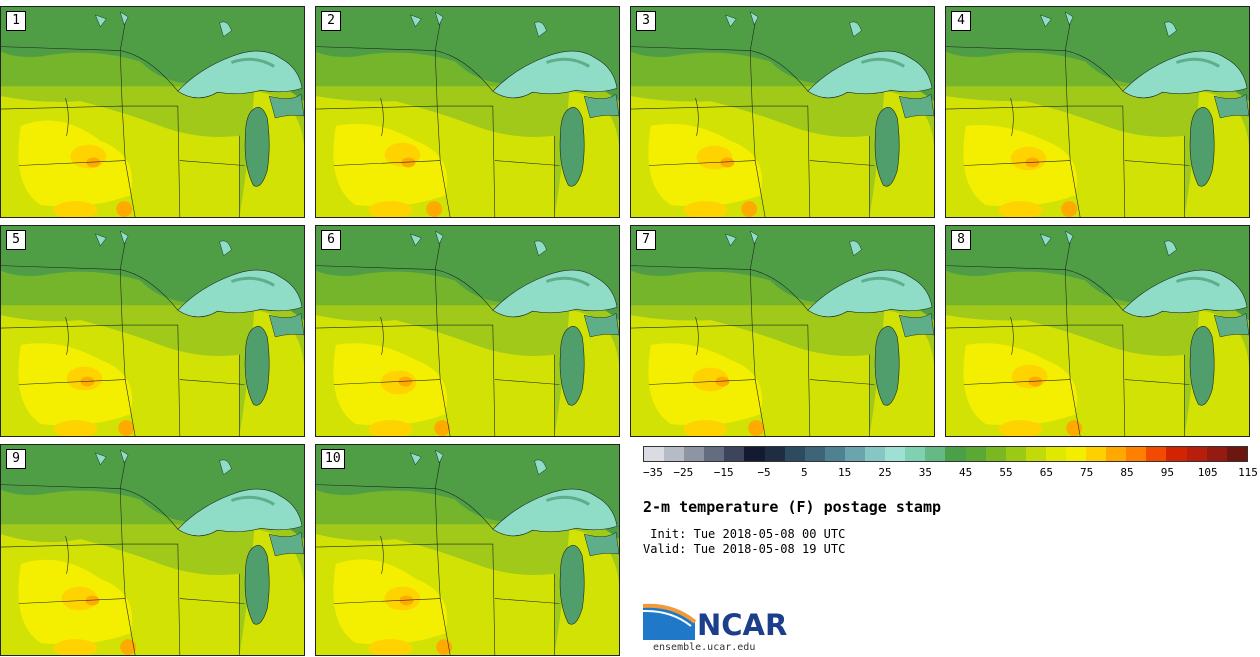 The width and height of the screenshot is (1260, 657). I want to click on init-time: Init: Tue 2018-05-08 00 UTC, so click(744, 534).